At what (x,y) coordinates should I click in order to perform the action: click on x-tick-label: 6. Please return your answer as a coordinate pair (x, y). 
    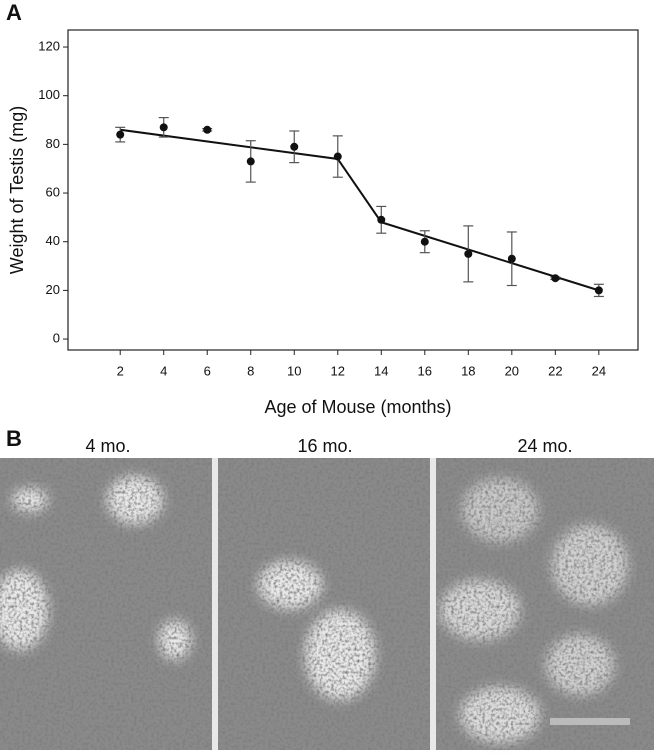
    Looking at the image, I should click on (207, 370).